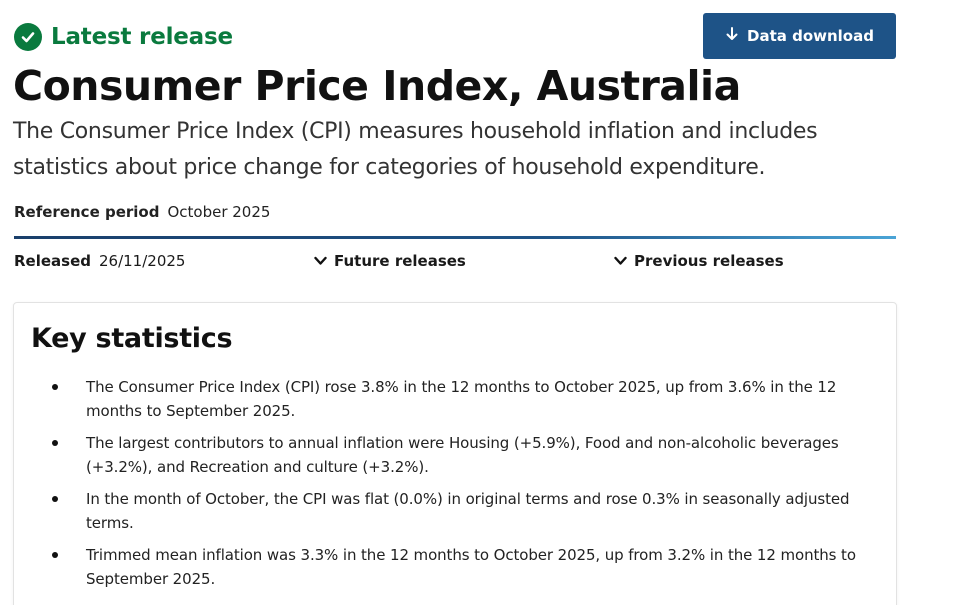  I want to click on previous-releases-label: Previous releases, so click(709, 261).